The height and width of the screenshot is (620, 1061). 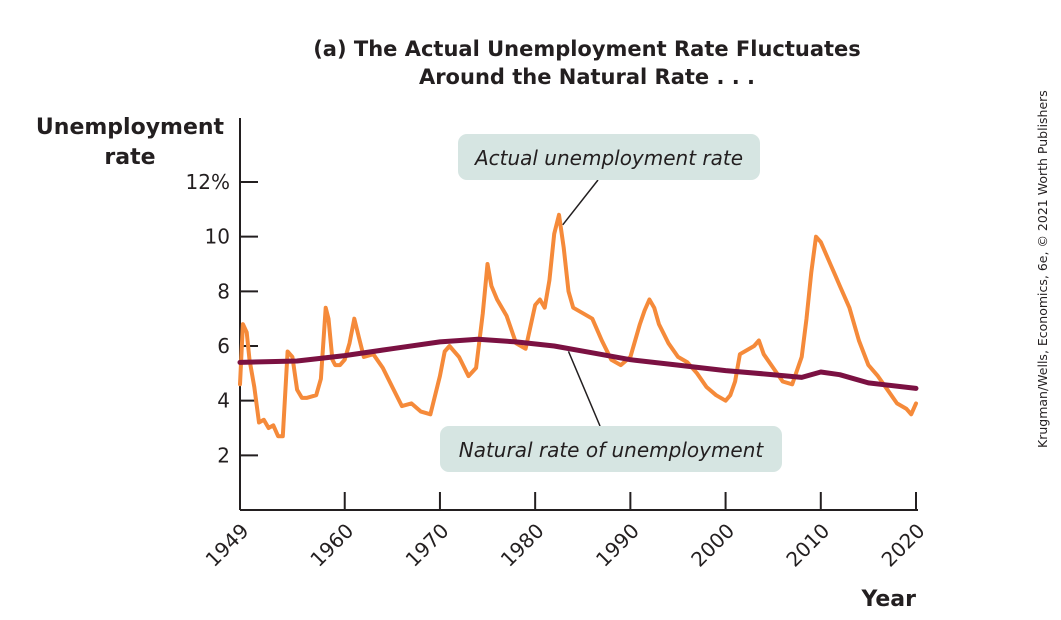 I want to click on chart-title-line-2: Around the Natural Rate . . ., so click(x=587, y=77).